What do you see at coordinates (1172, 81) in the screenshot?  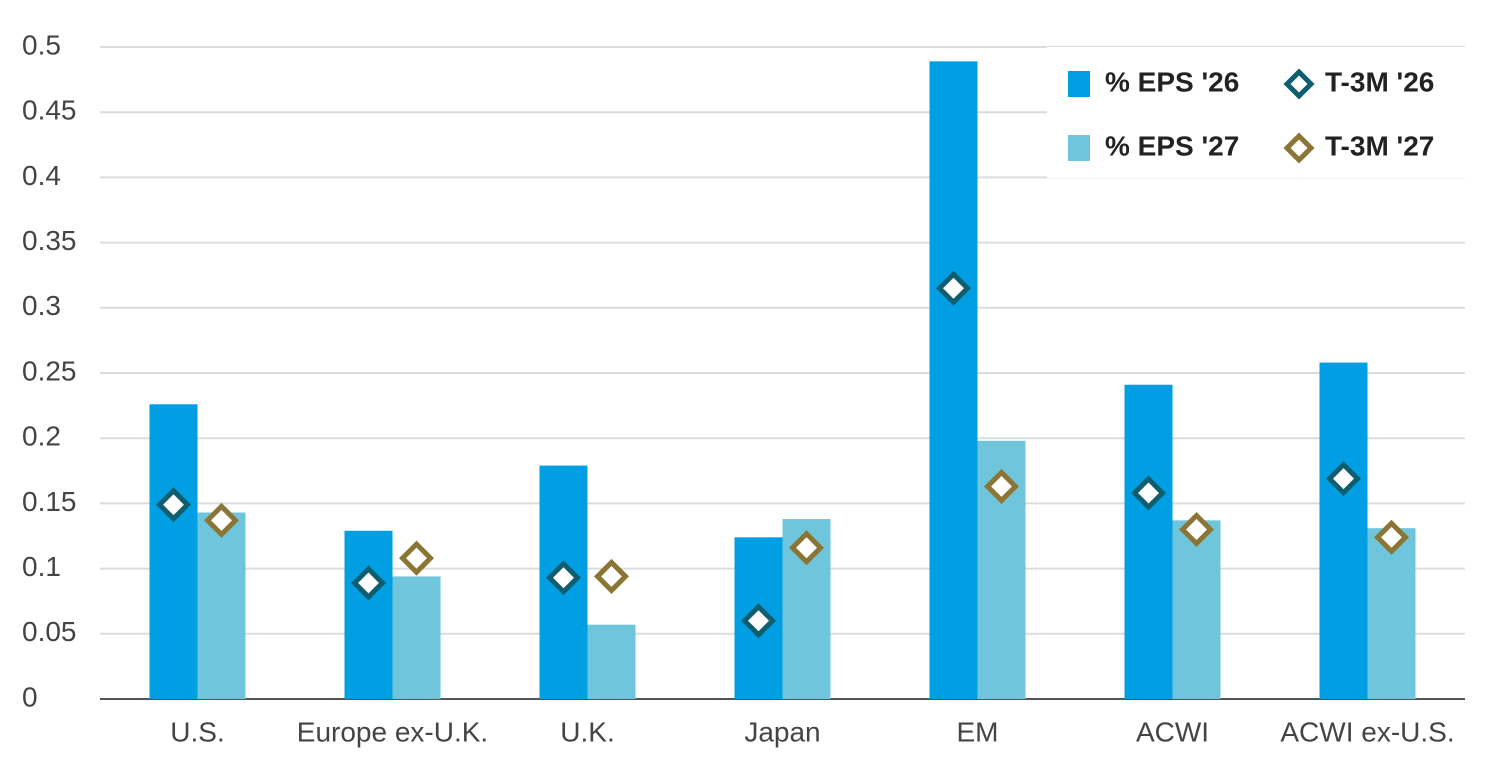 I see `legend-label: % EPS '26` at bounding box center [1172, 81].